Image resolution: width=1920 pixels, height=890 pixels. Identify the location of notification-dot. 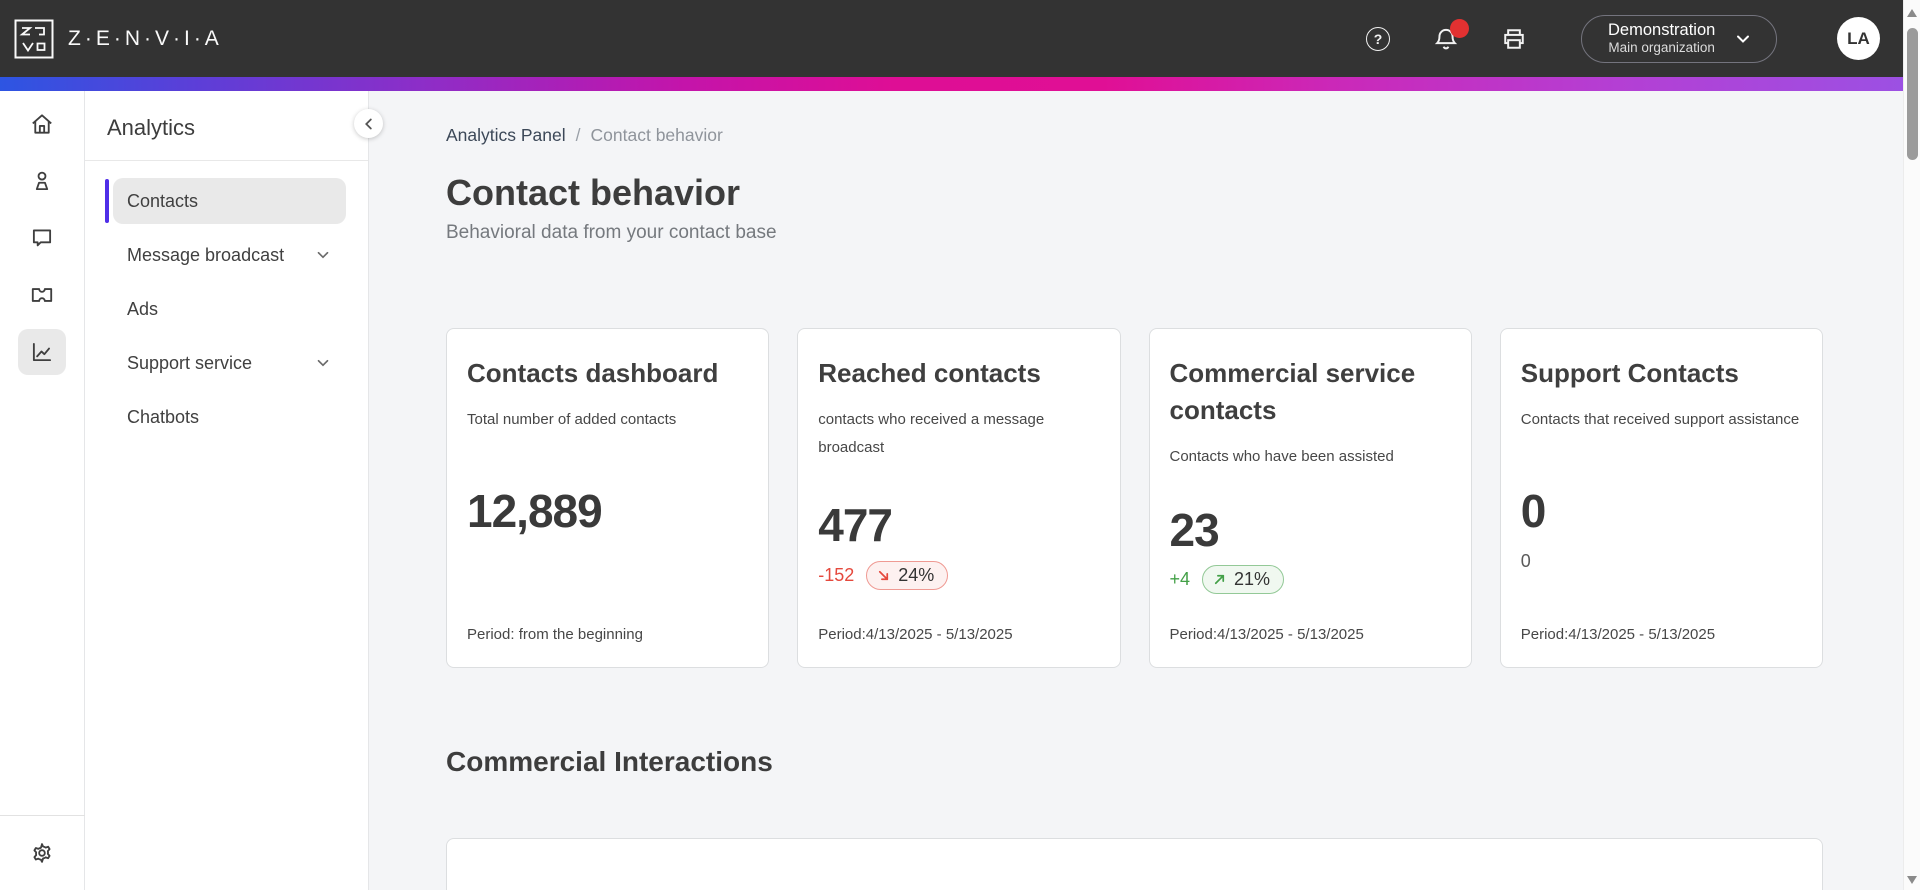
(1459, 28).